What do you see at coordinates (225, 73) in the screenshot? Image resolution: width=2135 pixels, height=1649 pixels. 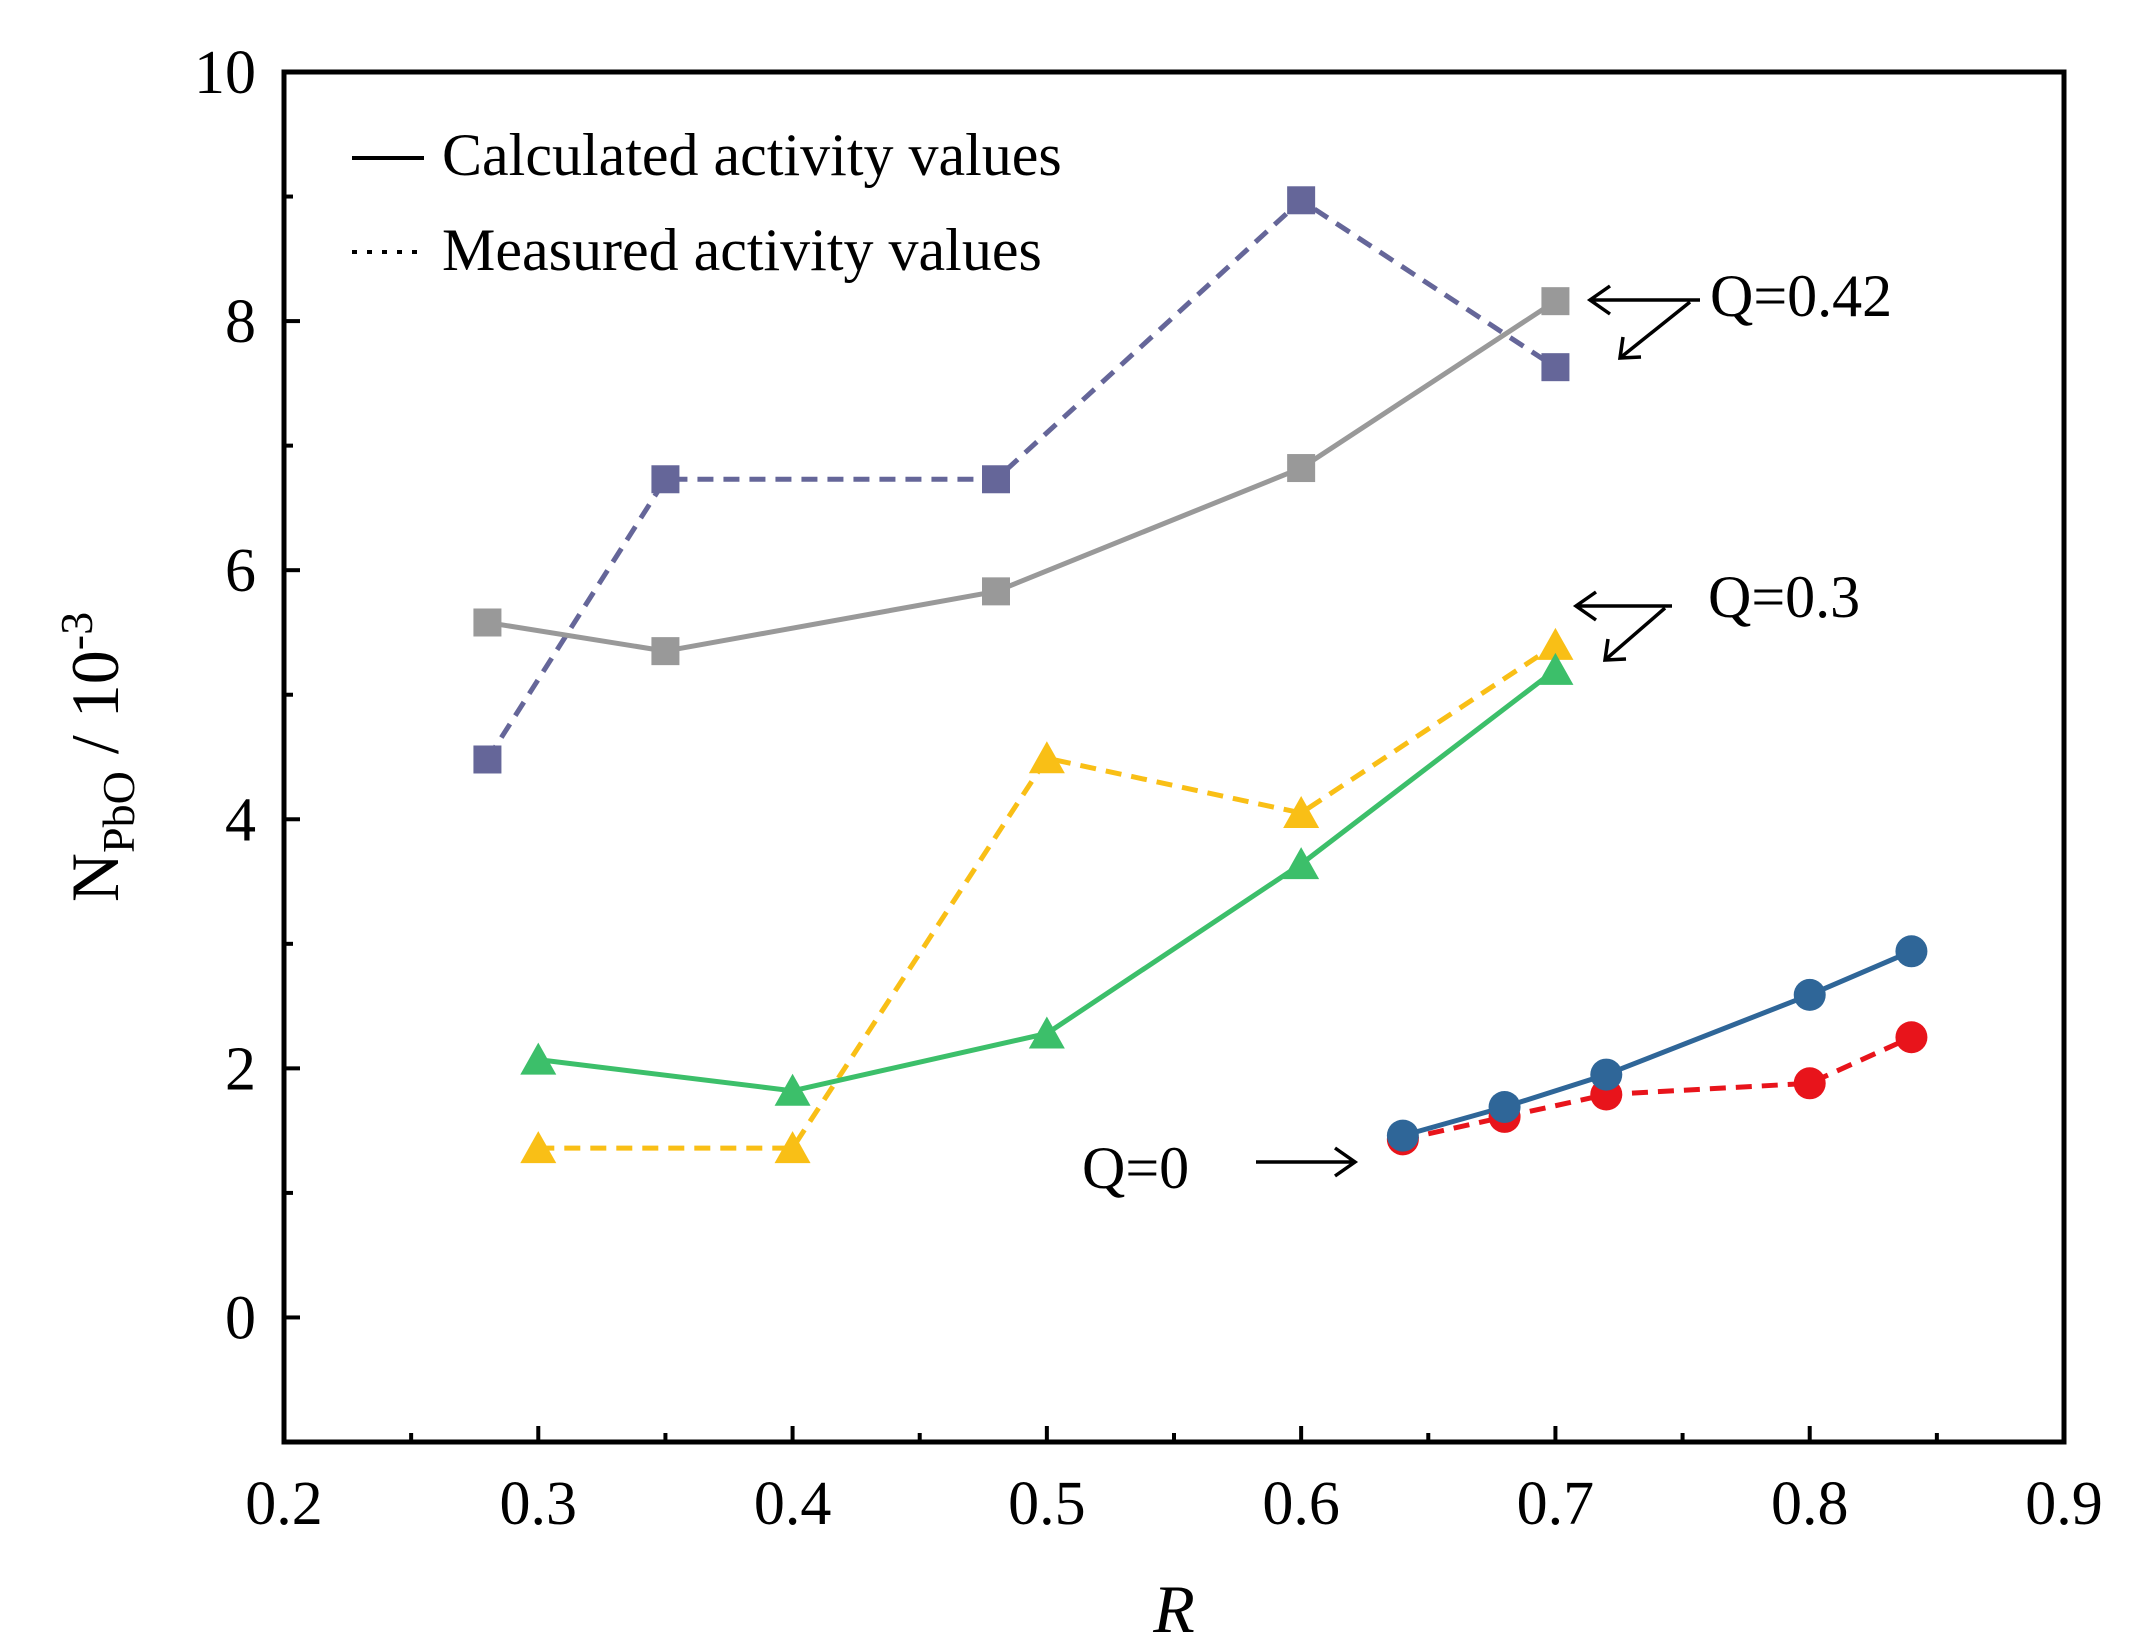 I see `y-tick-label-5: 10` at bounding box center [225, 73].